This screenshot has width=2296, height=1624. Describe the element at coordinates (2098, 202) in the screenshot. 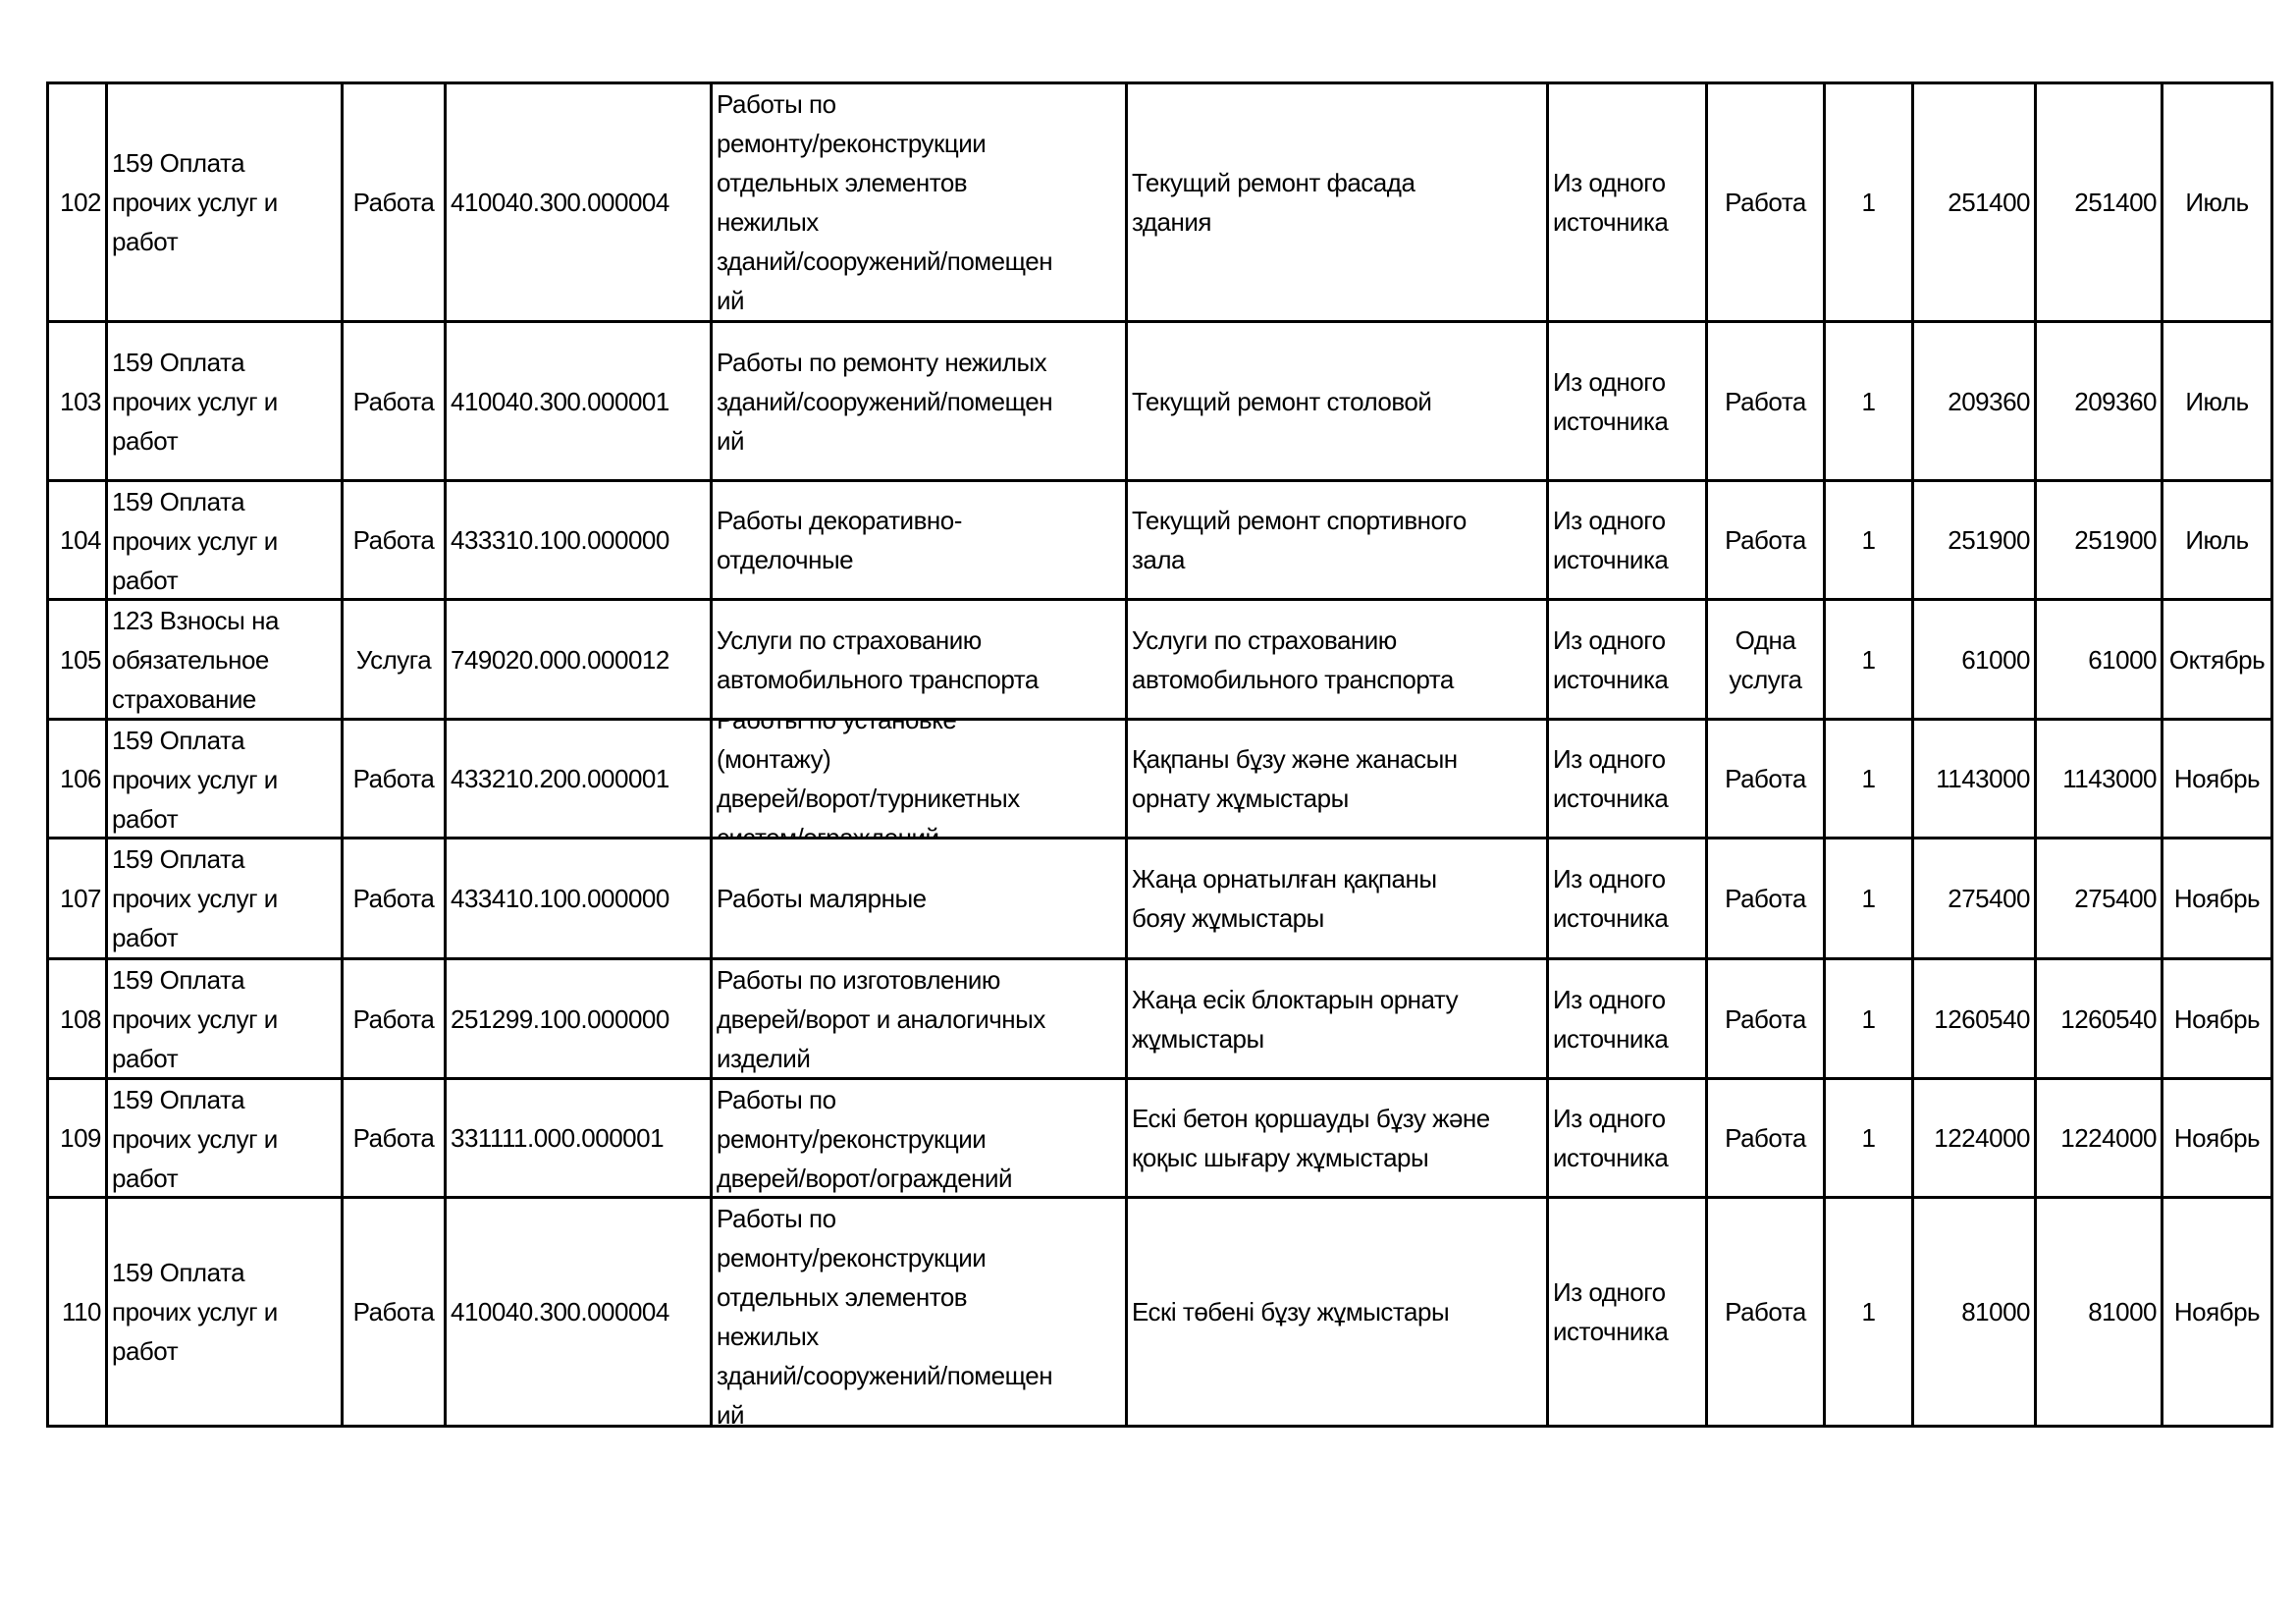

I see `total-sum-cell: 251400` at that location.